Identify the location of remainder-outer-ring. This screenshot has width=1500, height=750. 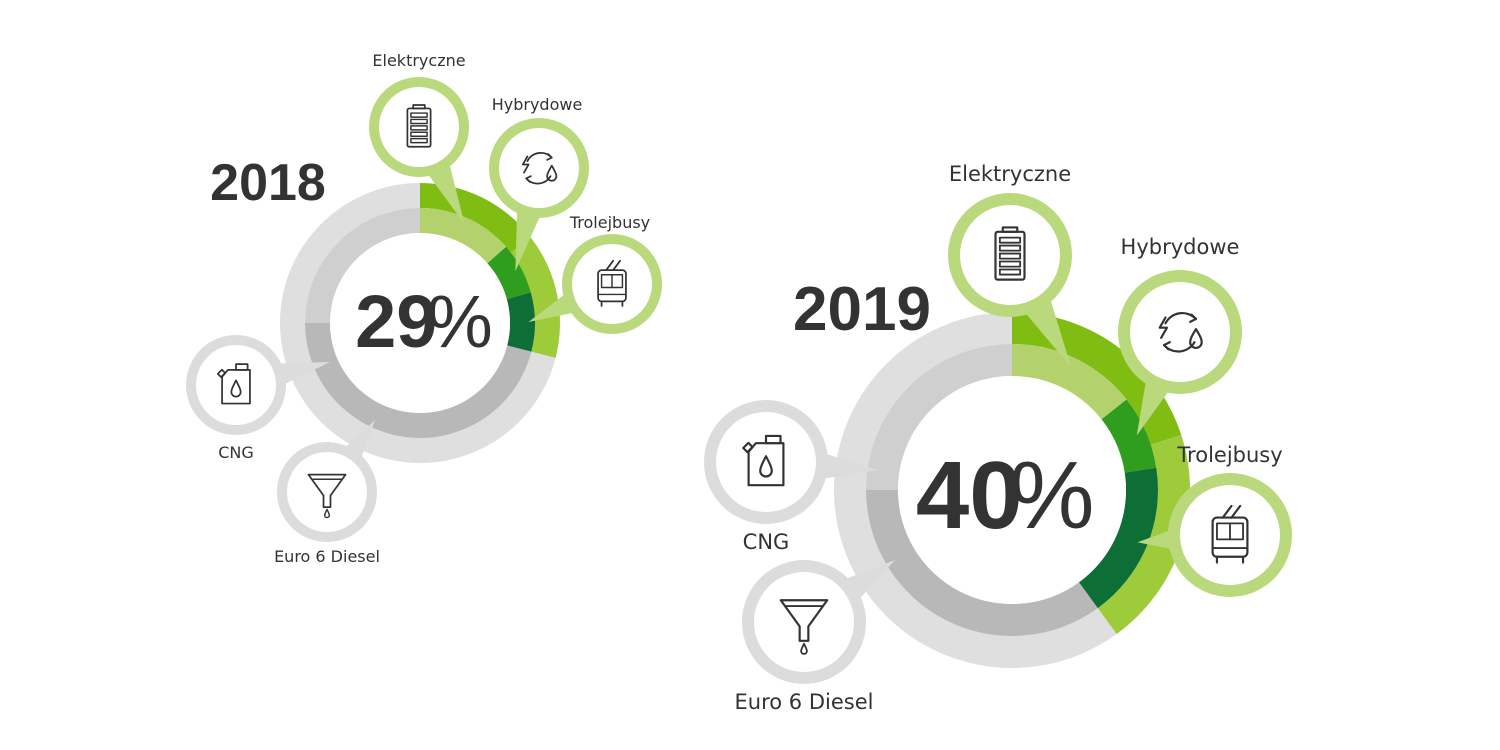
(975, 490).